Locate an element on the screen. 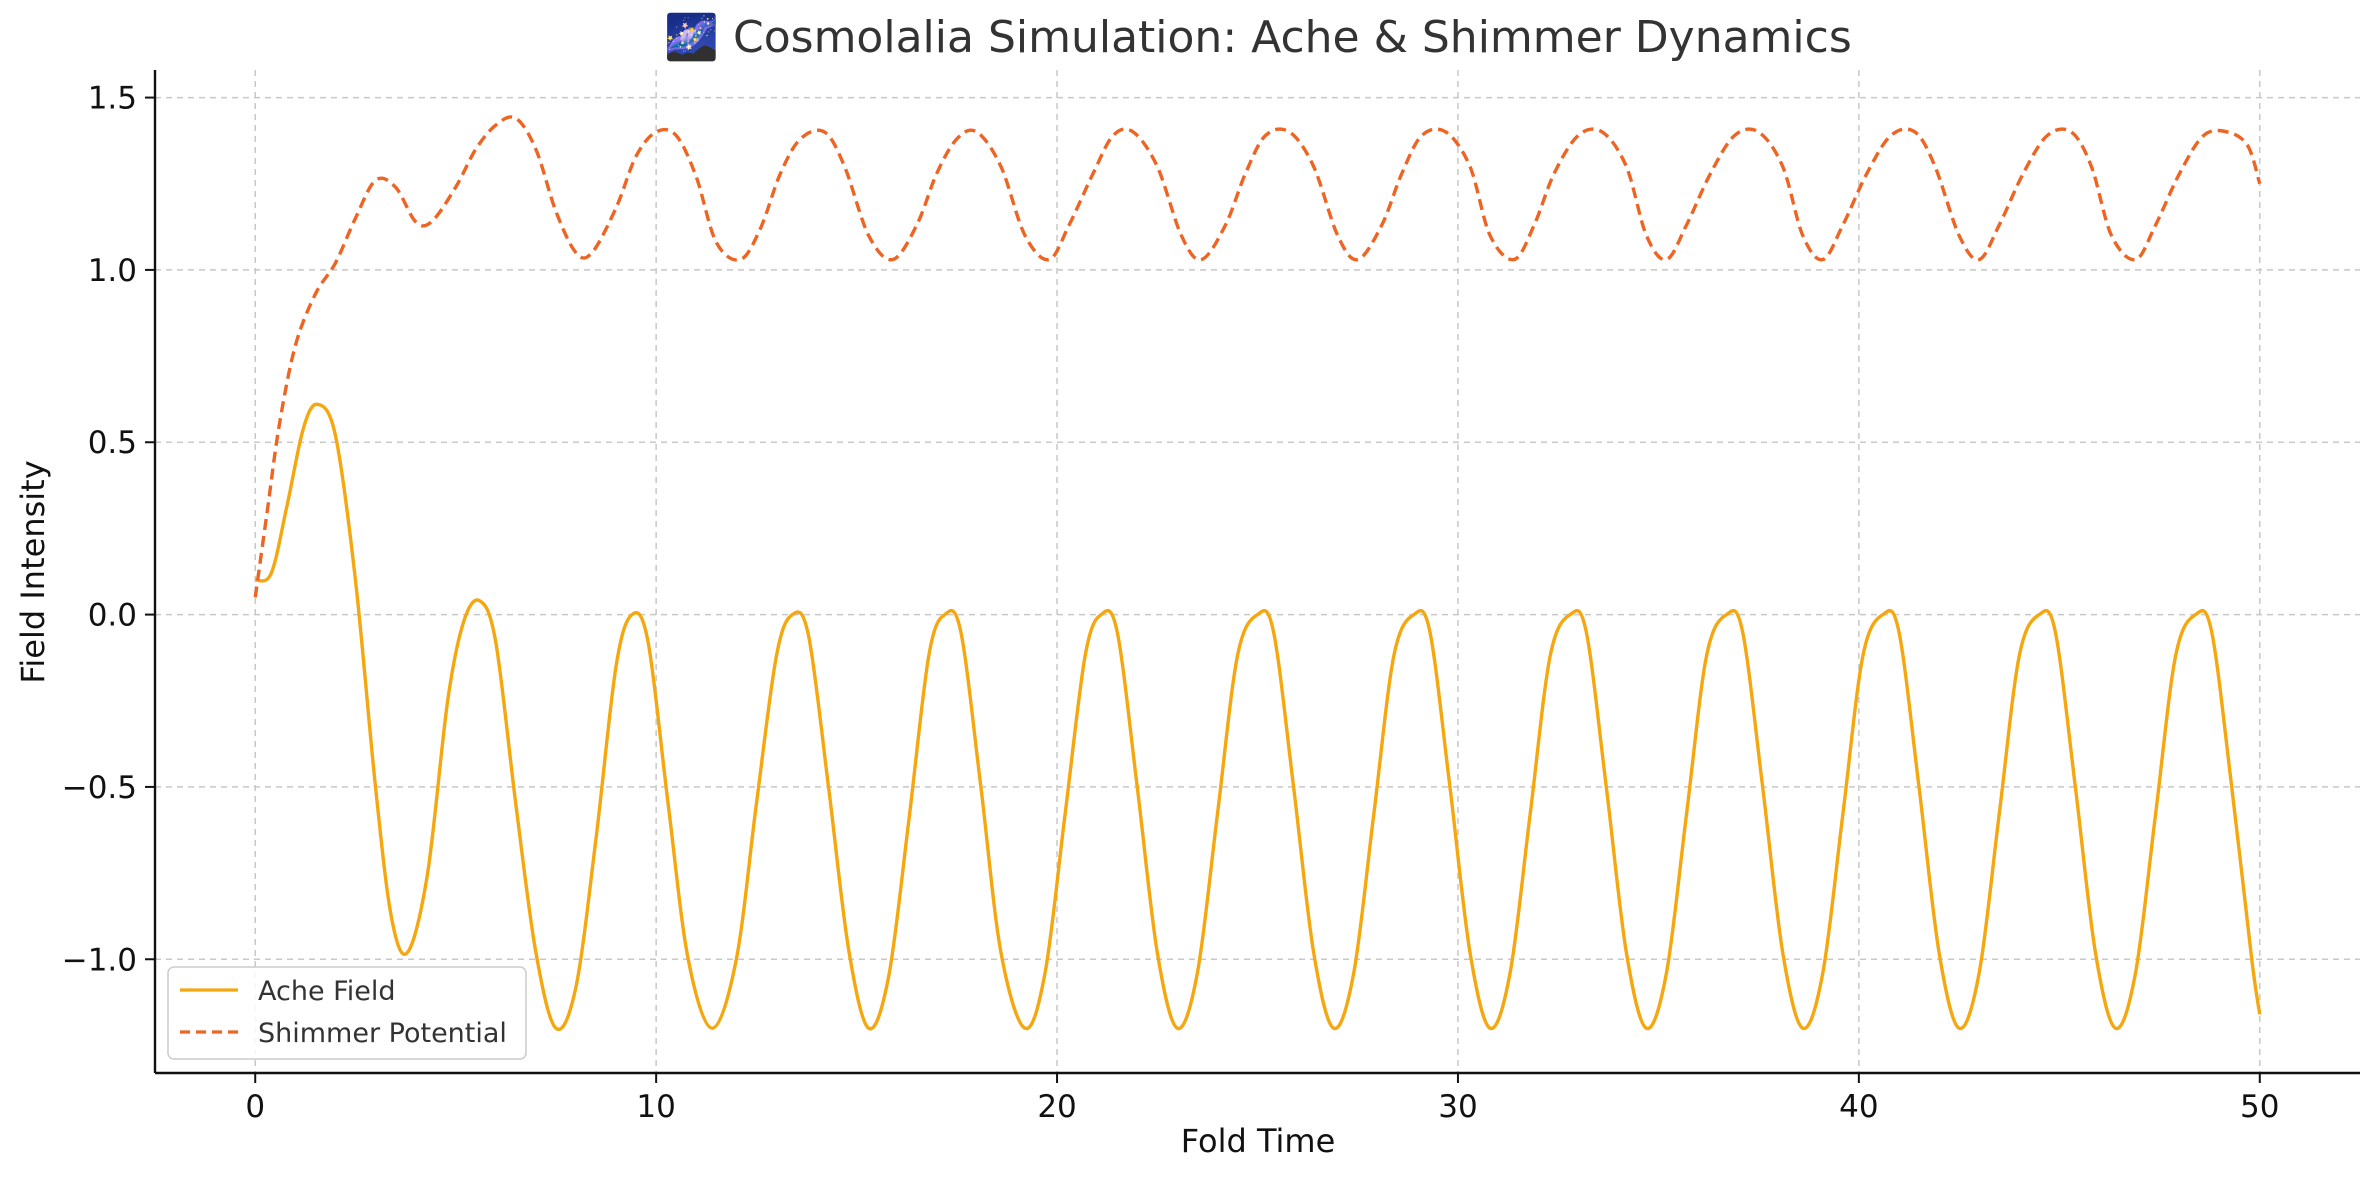 The image size is (2379, 1180). legend: Ache Field Shimmer Potential is located at coordinates (347, 1013).